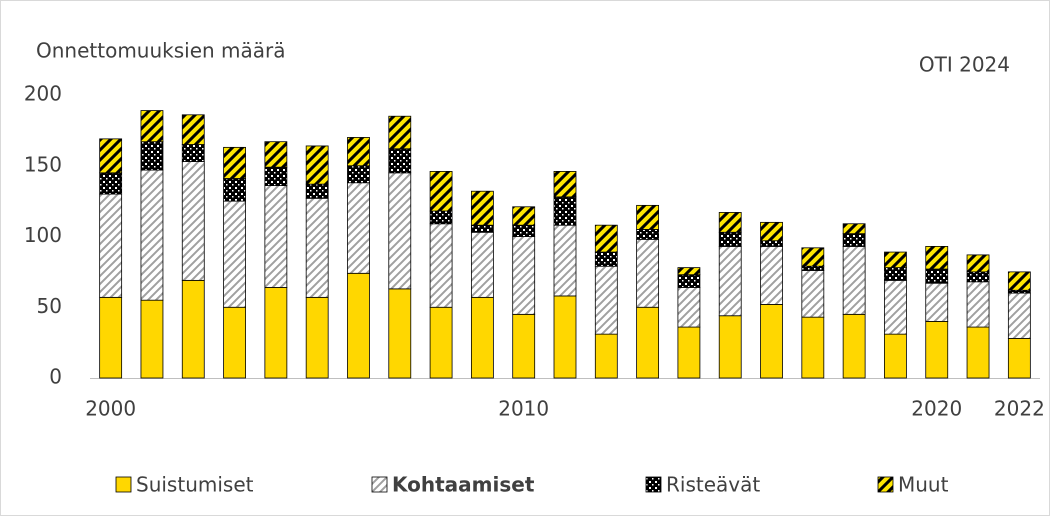 This screenshot has width=1050, height=520. I want to click on y-tick-label: 150, so click(43, 164).